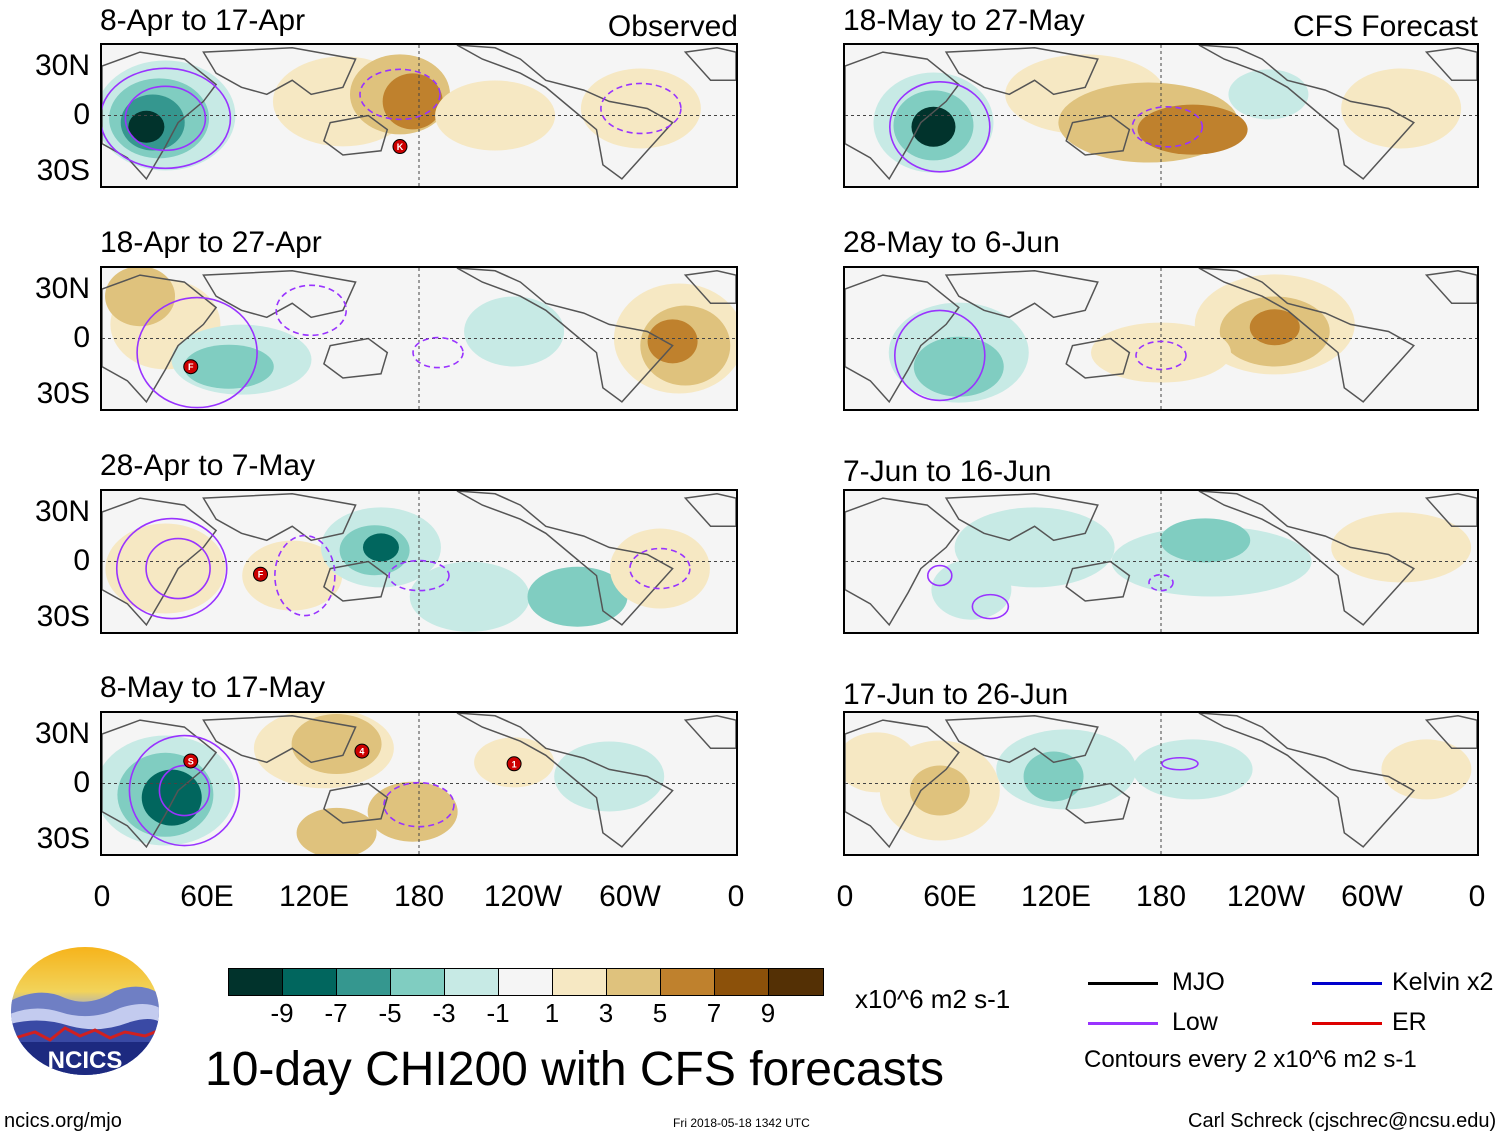 The height and width of the screenshot is (1137, 1510). I want to click on lon-label: 0, so click(102, 896).